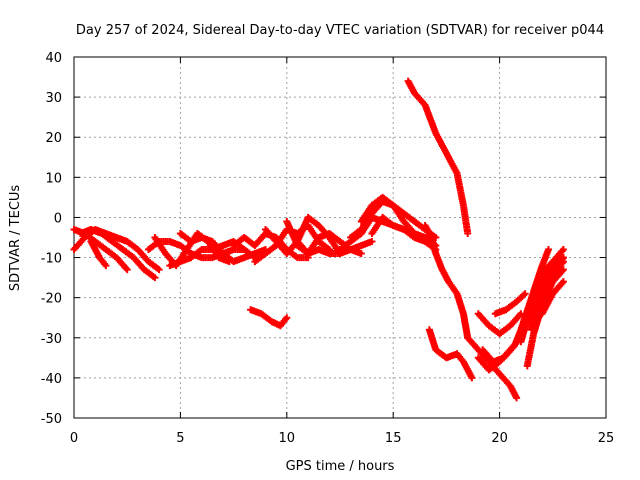  I want to click on y-tick-label: -10, so click(51, 259).